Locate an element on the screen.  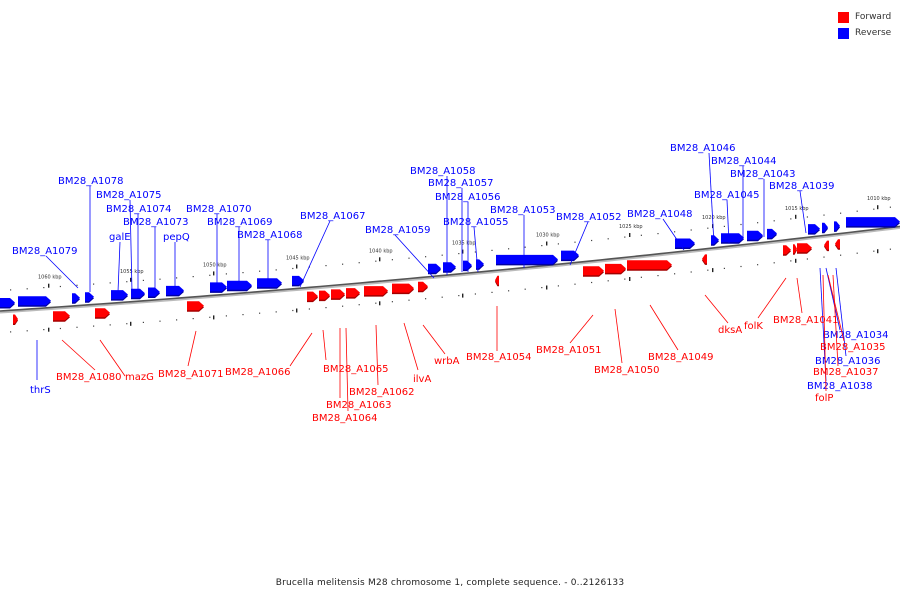
gene-label: BM28_A1044 is located at coordinates (744, 161).